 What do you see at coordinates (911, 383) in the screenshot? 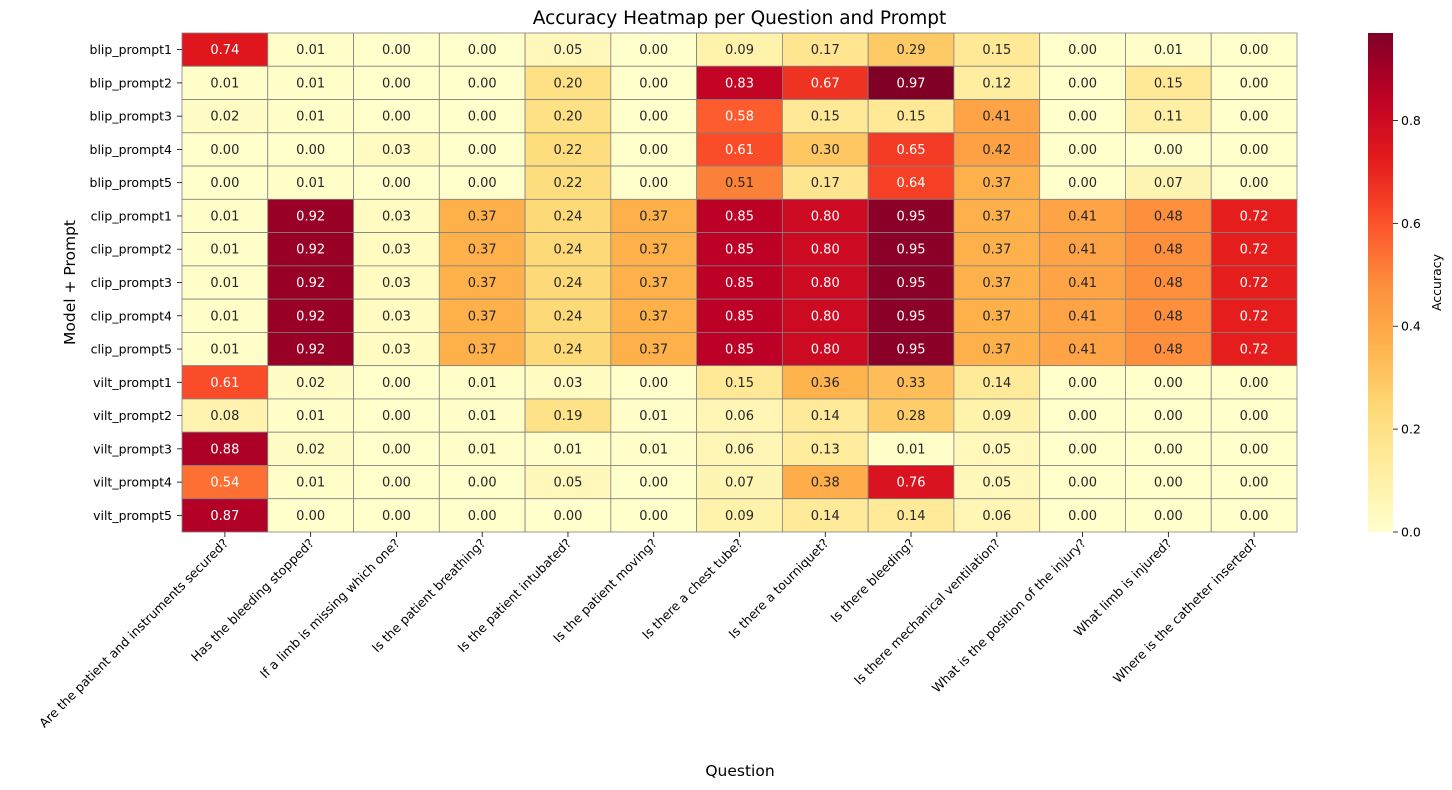
I see `cell-value-label: 0.33` at bounding box center [911, 383].